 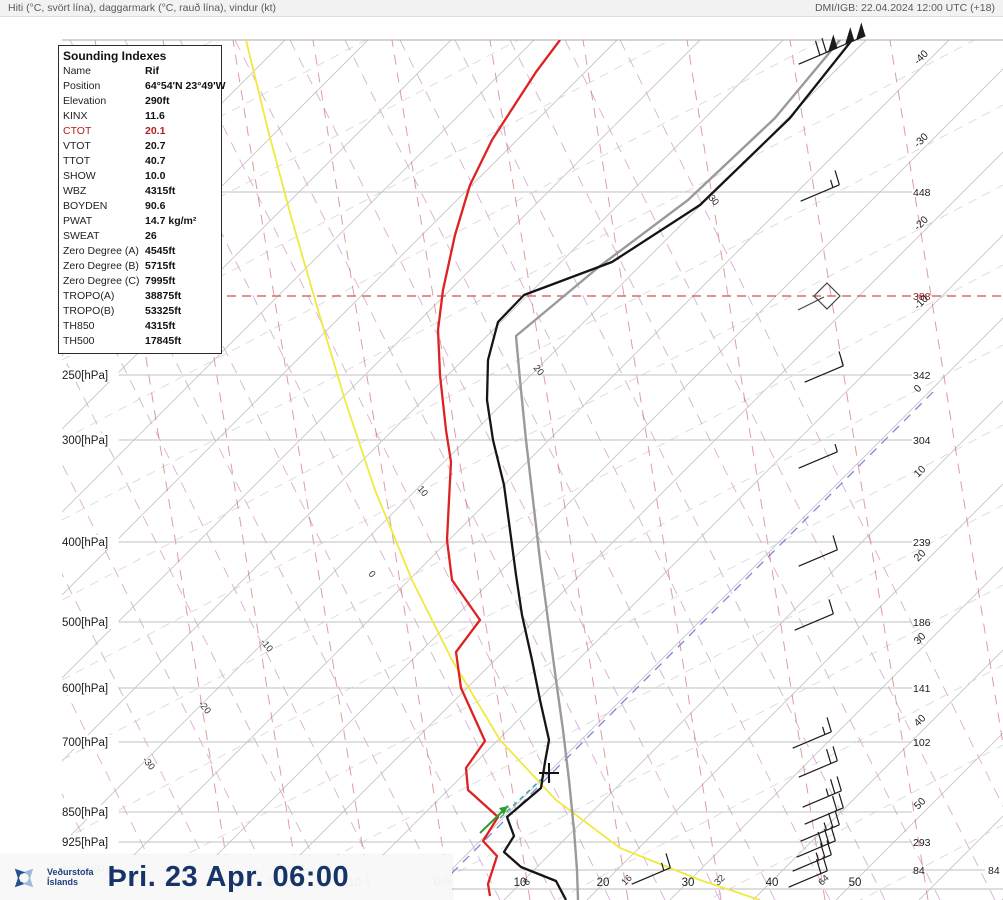 I want to click on isotherm-right-label: 0, so click(x=918, y=388).